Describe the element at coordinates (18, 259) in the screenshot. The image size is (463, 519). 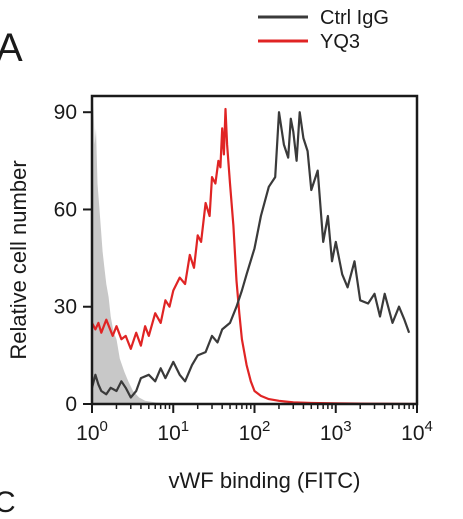
I see `y-axis-label: Relative cell number` at that location.